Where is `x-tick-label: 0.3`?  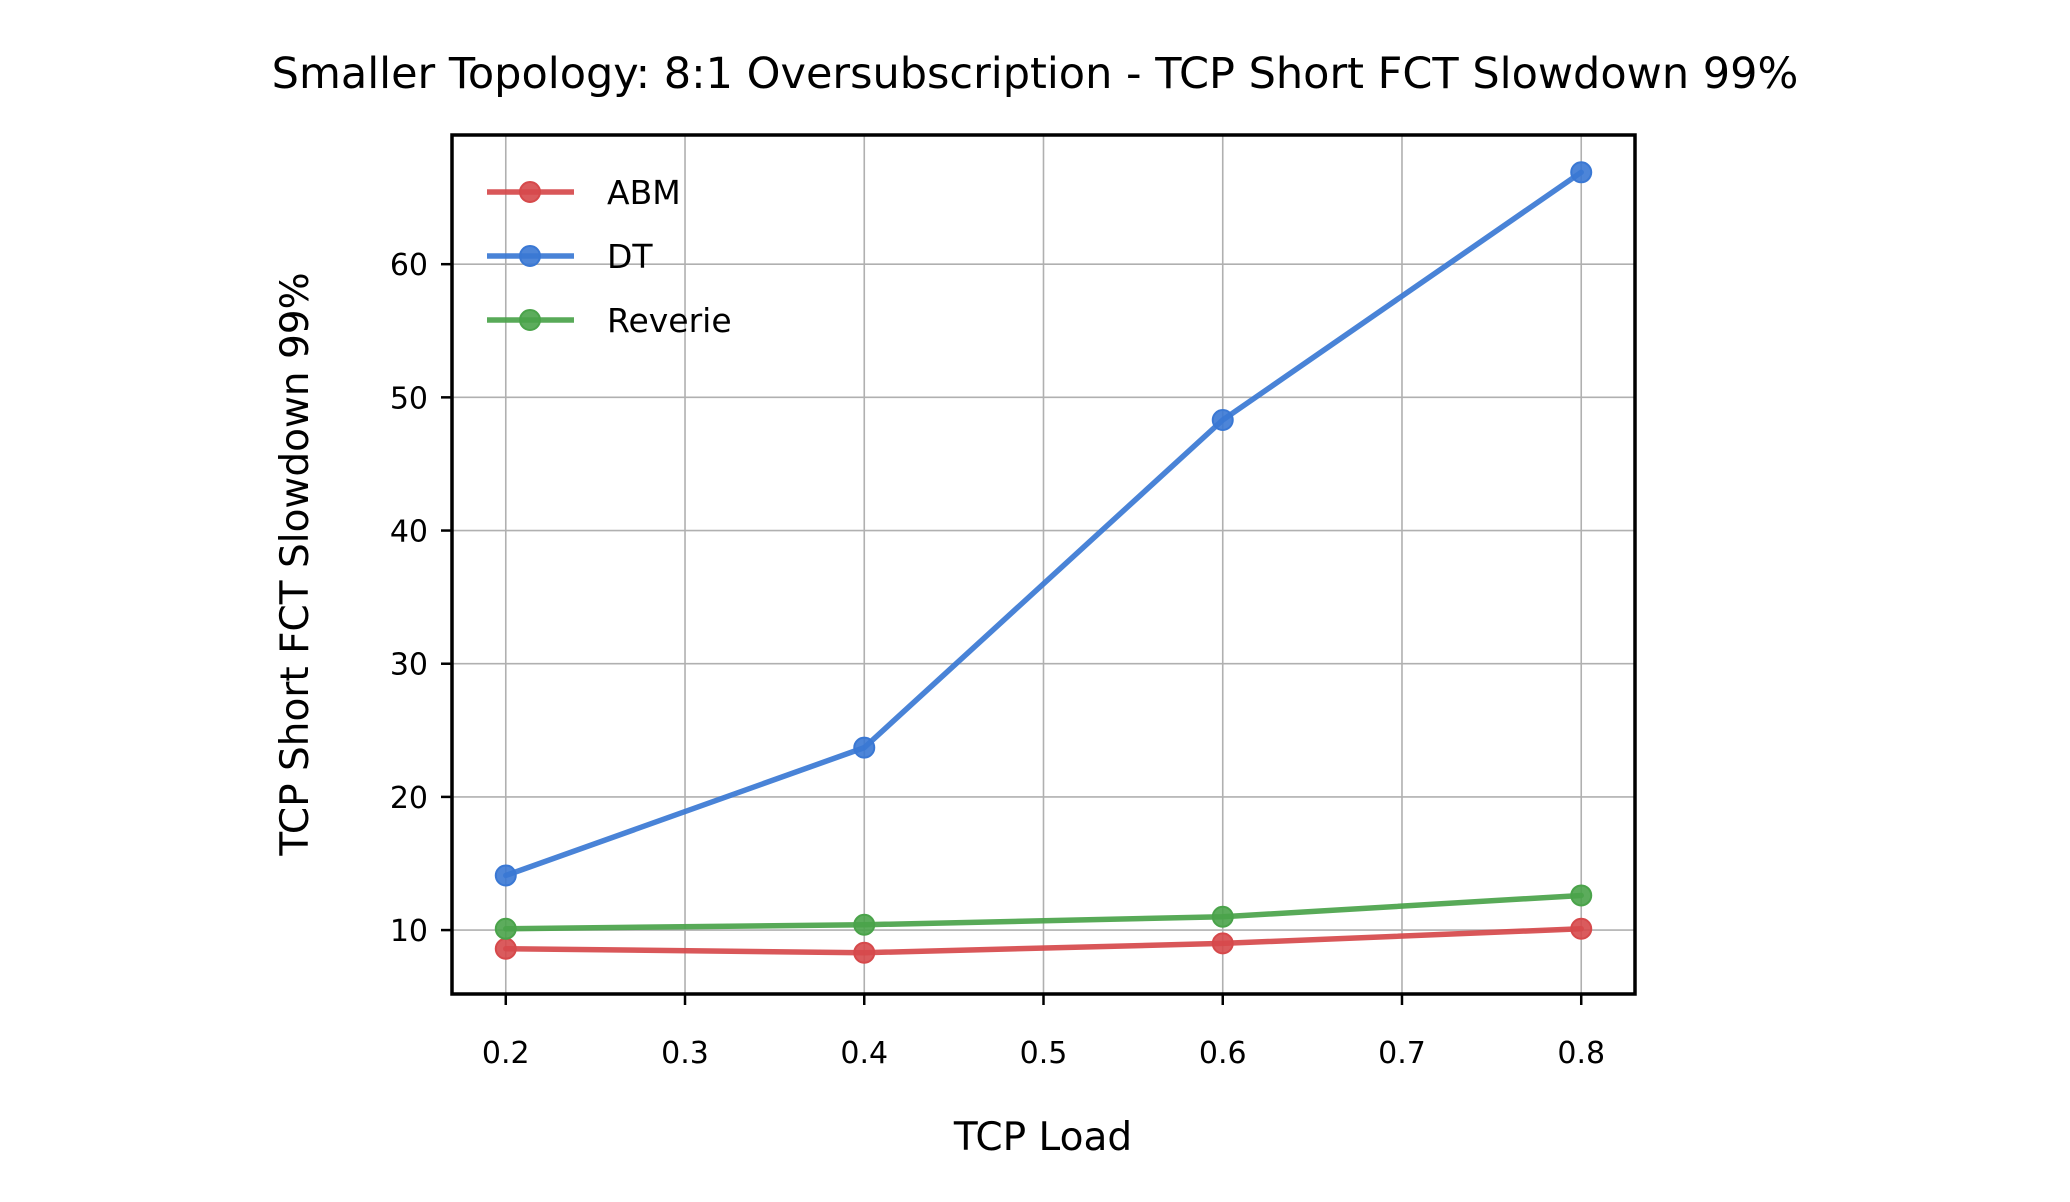
x-tick-label: 0.3 is located at coordinates (685, 1053).